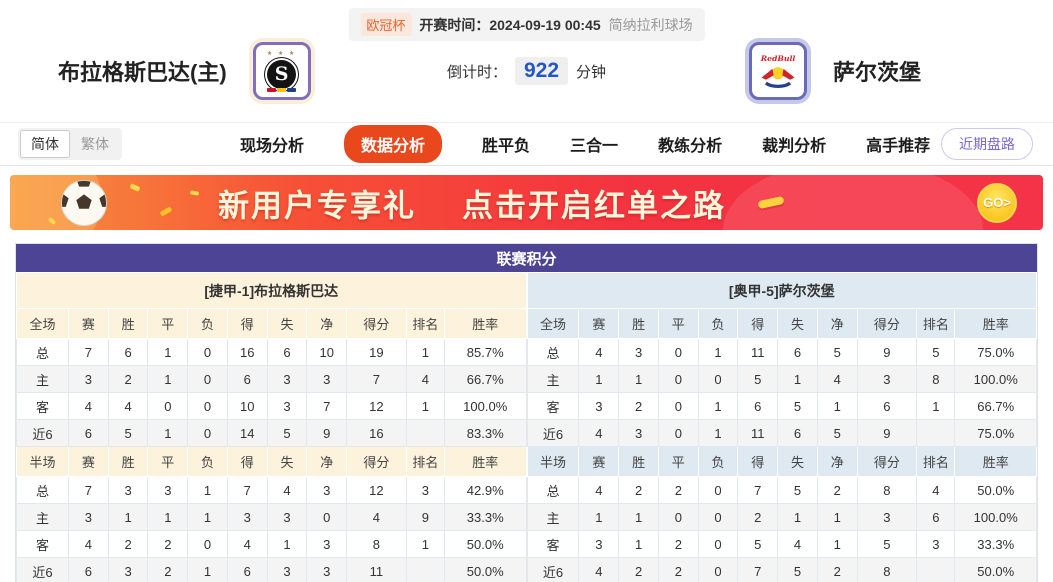 Image resolution: width=1053 pixels, height=582 pixels. I want to click on tab-data-analysis: 数据分析, so click(393, 144).